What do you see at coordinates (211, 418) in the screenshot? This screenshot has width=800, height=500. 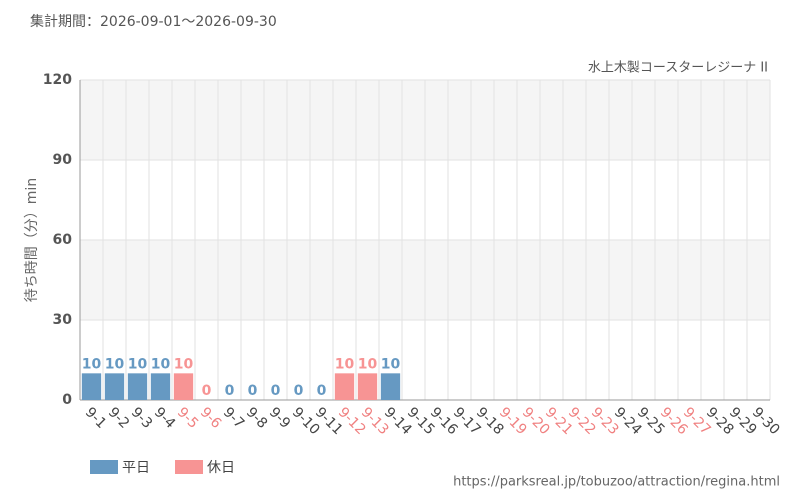 I see `x-tick-label: 9-6` at bounding box center [211, 418].